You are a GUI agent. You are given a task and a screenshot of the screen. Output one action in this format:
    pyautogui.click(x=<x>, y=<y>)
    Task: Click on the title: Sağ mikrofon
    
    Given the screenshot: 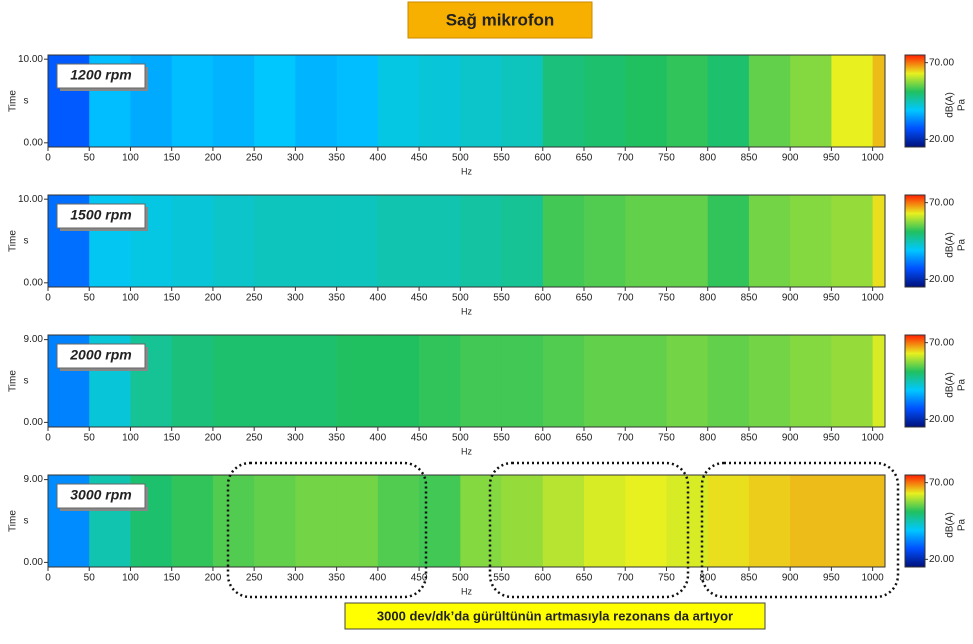 What is the action you would take?
    pyautogui.click(x=500, y=19)
    